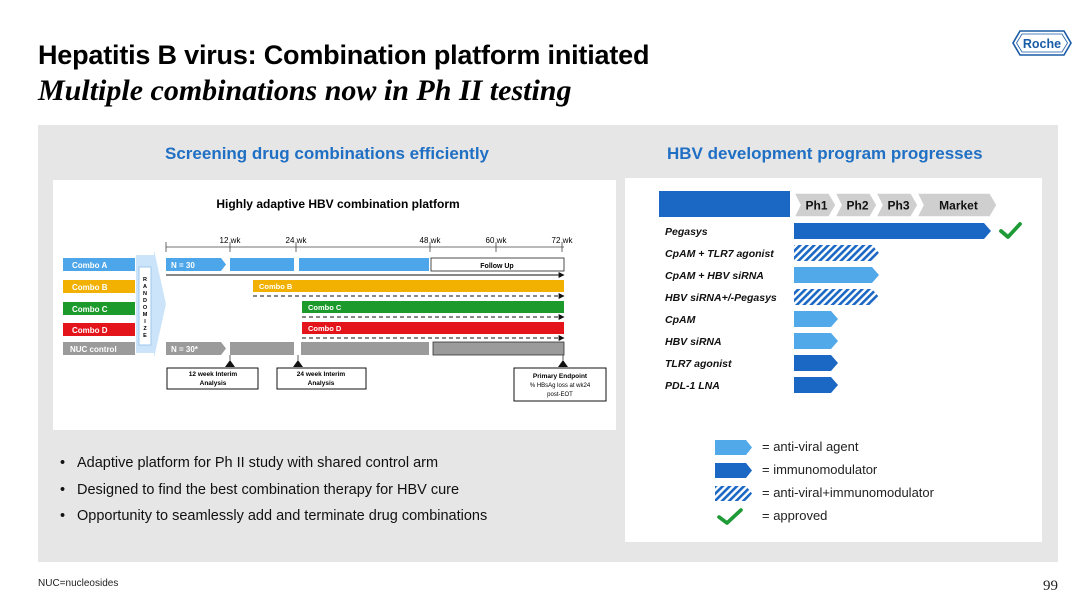 Image resolution: width=1080 pixels, height=613 pixels. Describe the element at coordinates (213, 374) in the screenshot. I see `svg-text: 12 week Interim` at that location.